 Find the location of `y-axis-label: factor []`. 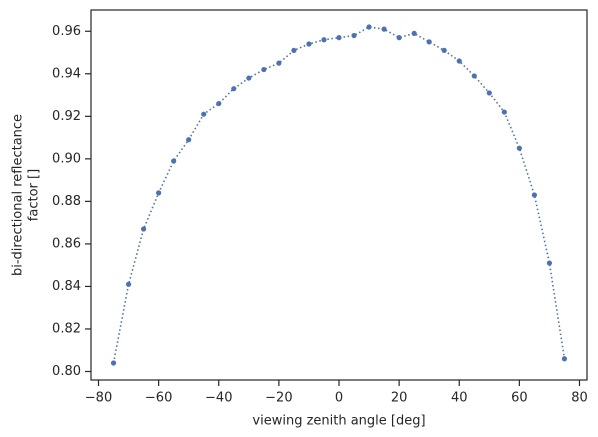

y-axis-label: factor [] is located at coordinates (34, 195).